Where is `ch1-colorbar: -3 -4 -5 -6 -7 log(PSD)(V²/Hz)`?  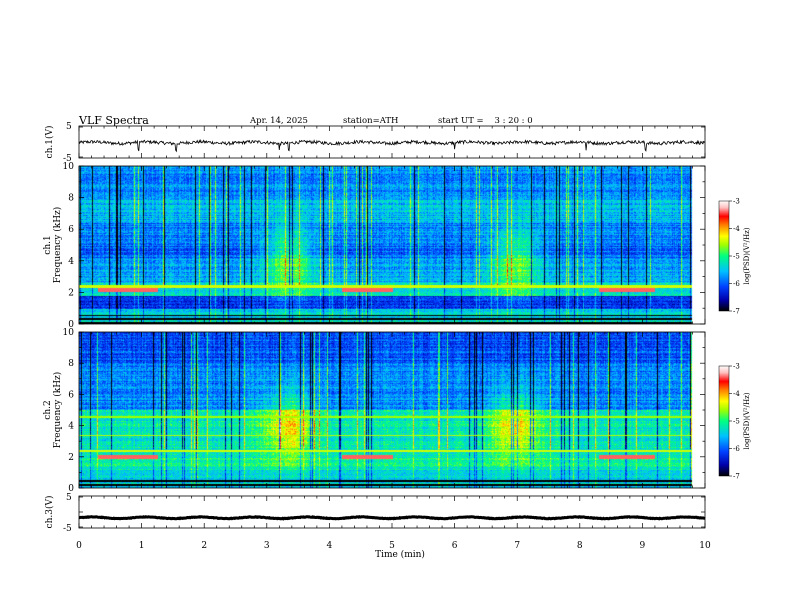
ch1-colorbar: -3 -4 -5 -6 -7 log(PSD)(V²/Hz) is located at coordinates (734, 257).